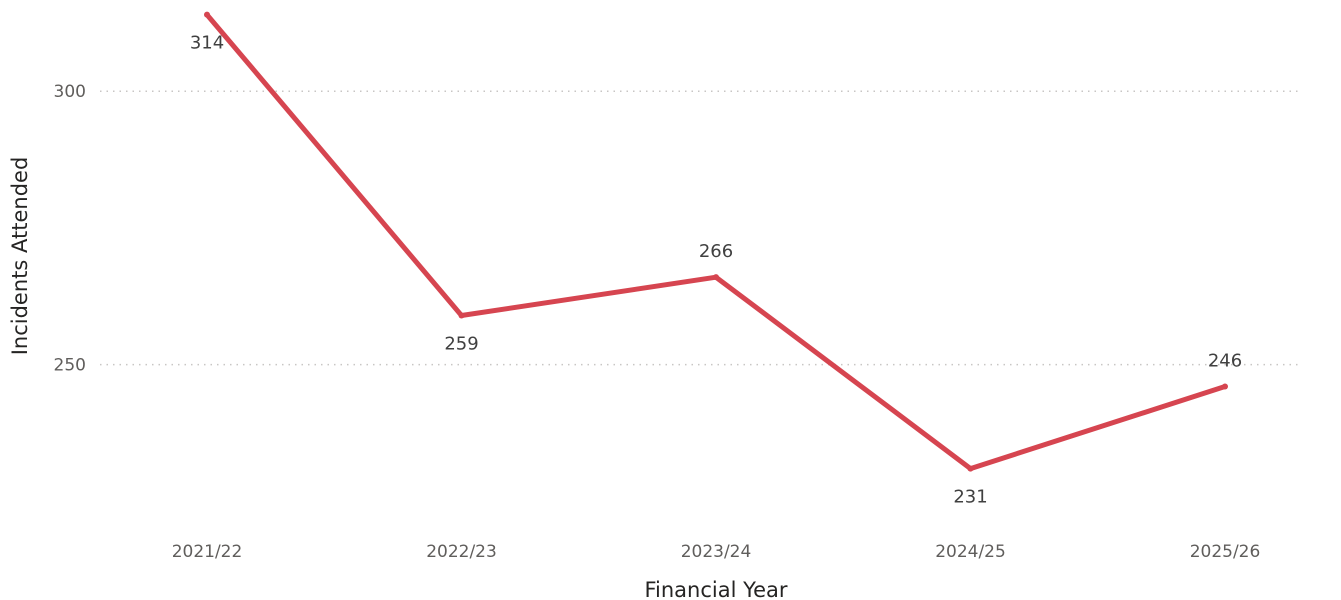  I want to click on y-axis-title: Incidents Attended, so click(20, 256).